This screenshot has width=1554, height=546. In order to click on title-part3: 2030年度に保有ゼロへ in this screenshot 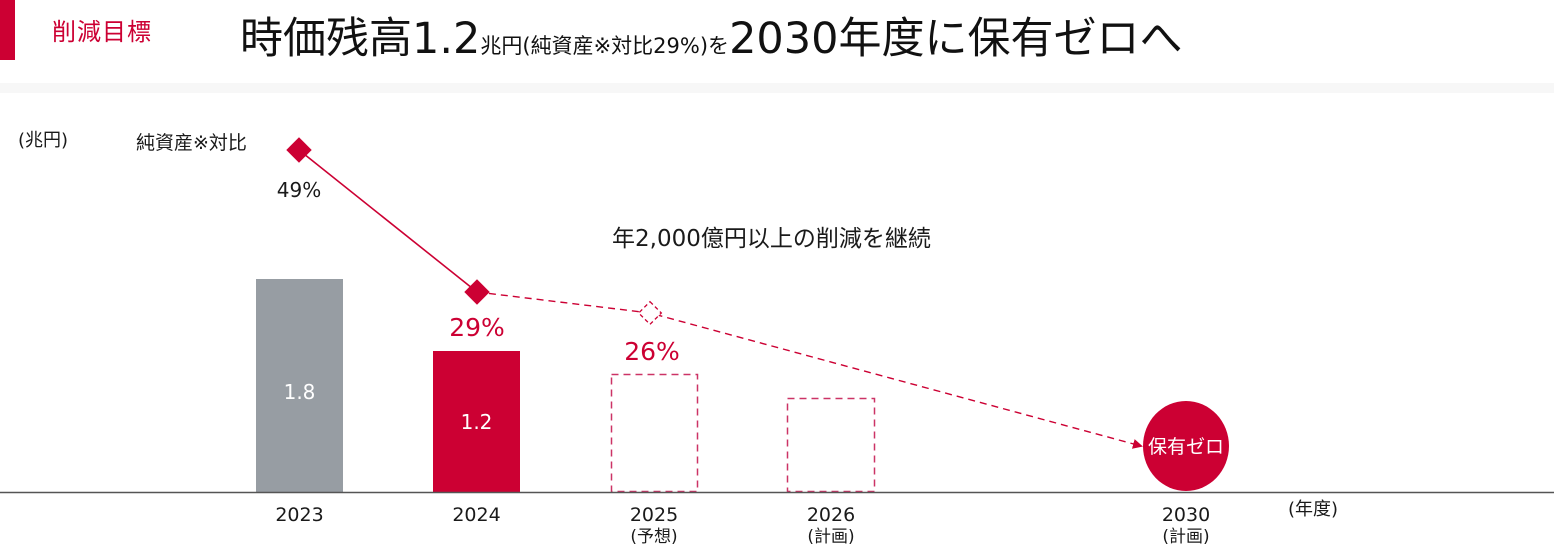, I will do `click(956, 39)`.